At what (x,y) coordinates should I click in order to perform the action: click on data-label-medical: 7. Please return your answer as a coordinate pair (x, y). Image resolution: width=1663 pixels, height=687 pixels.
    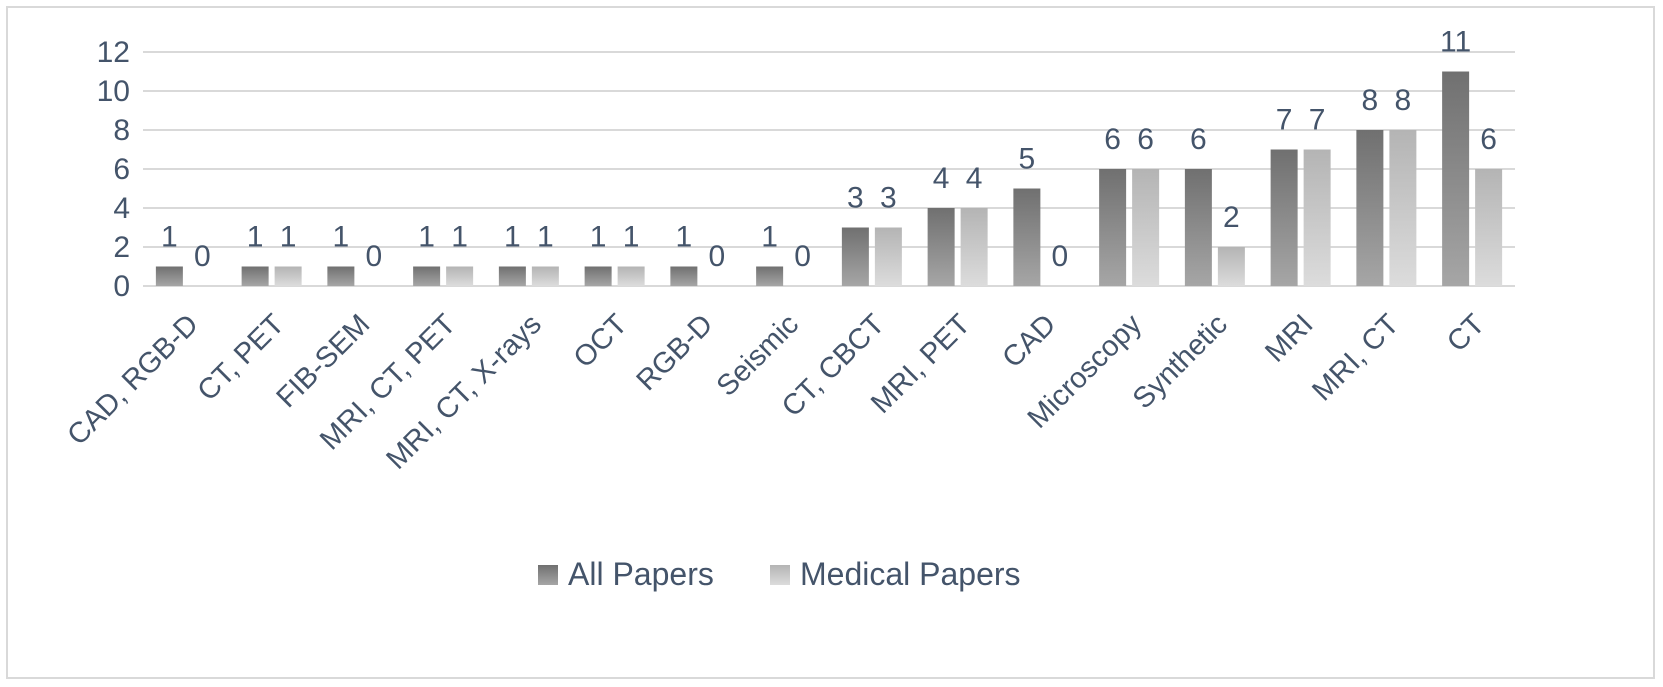
    Looking at the image, I should click on (1317, 120).